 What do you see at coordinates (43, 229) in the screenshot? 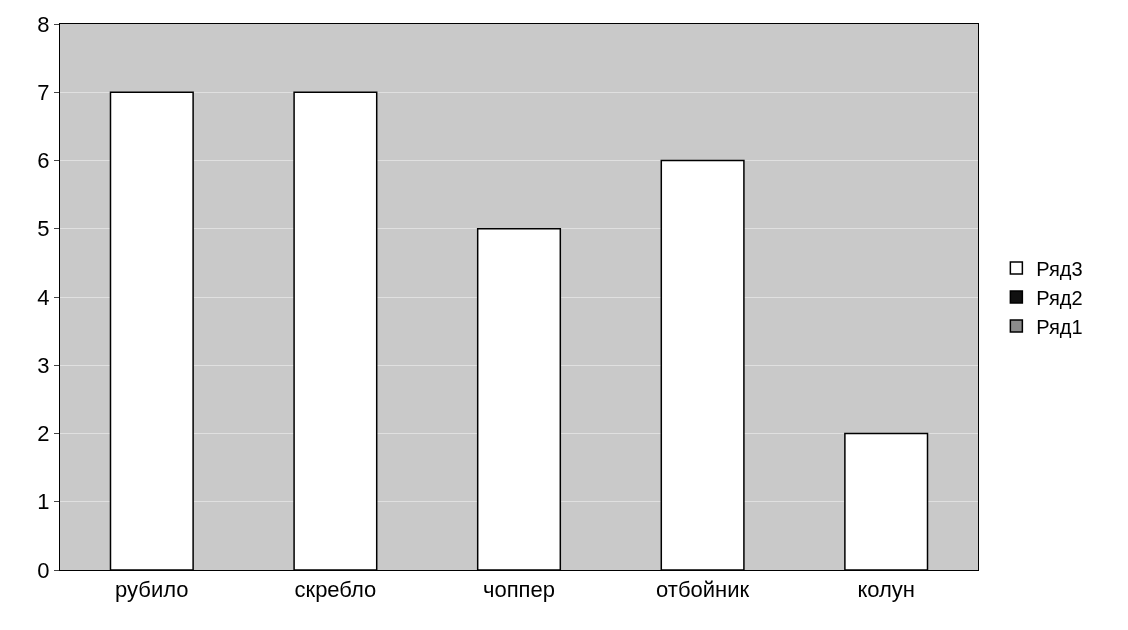
I see `y-tick-label: 5` at bounding box center [43, 229].